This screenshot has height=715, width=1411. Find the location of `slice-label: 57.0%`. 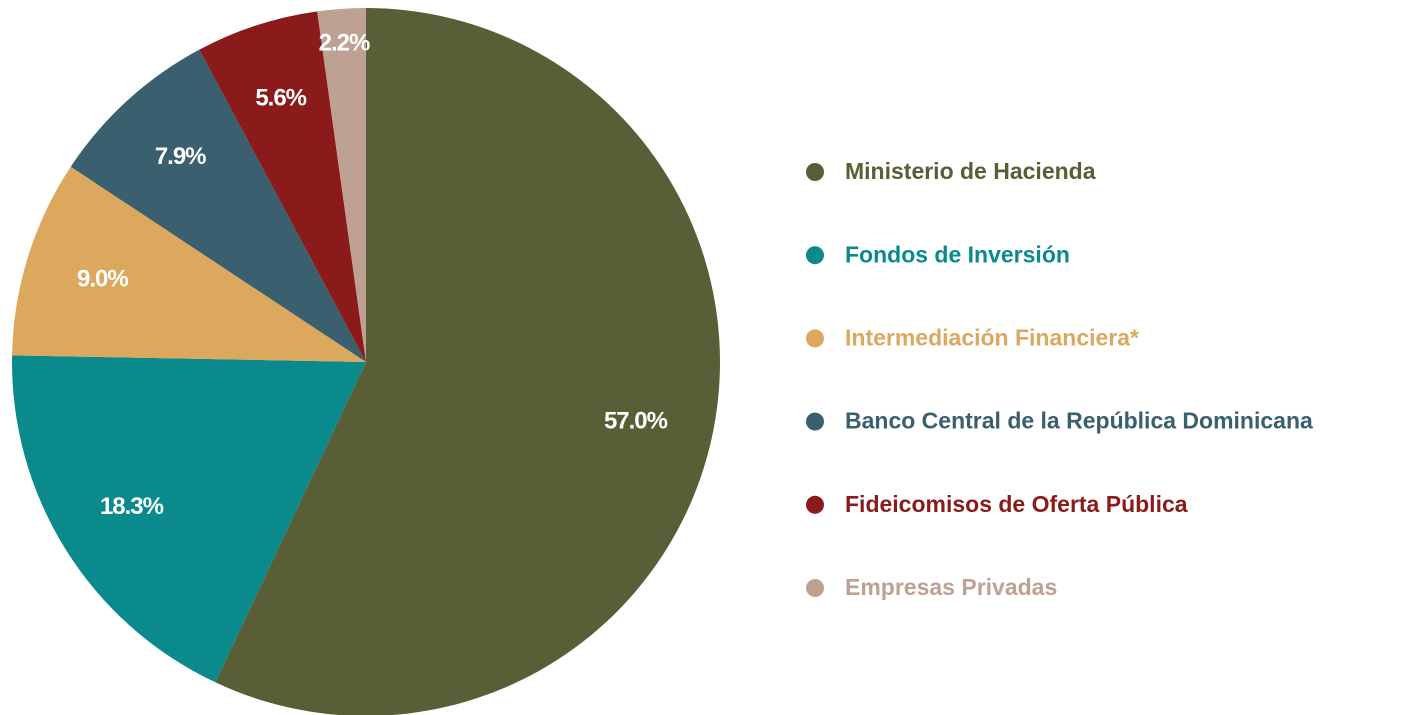

slice-label: 57.0% is located at coordinates (636, 421).